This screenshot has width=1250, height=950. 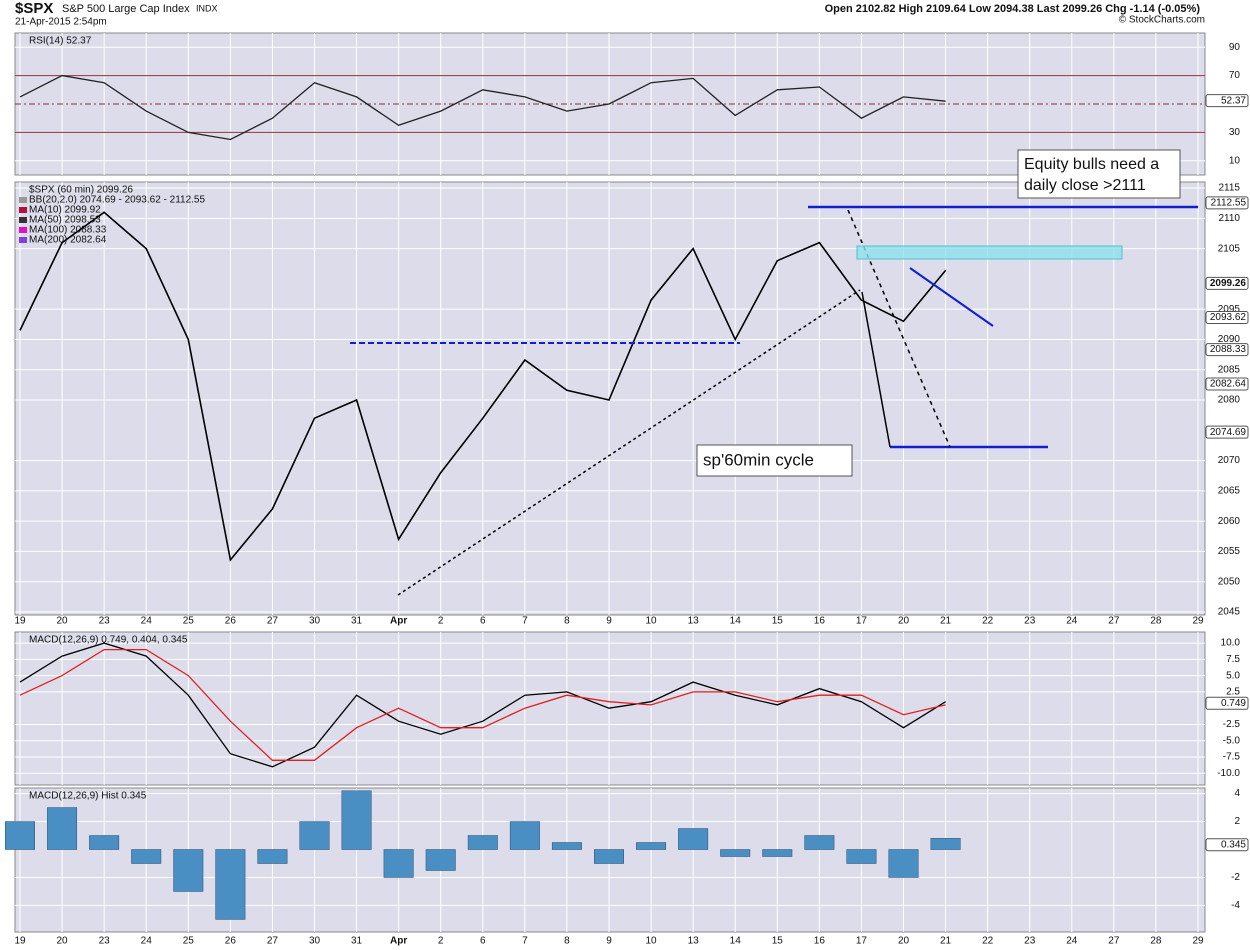 I want to click on x-tick-label: 9, so click(x=609, y=941).